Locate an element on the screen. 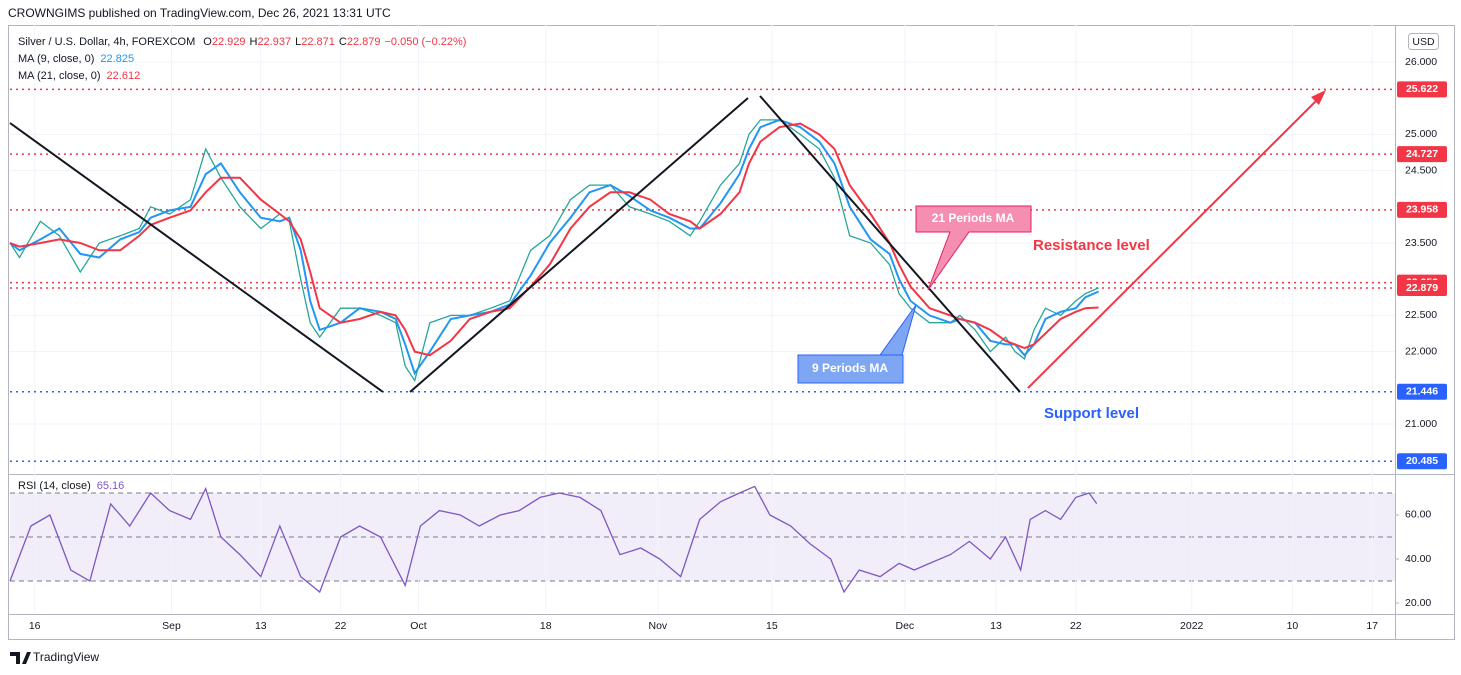 This screenshot has width=1461, height=675. currency-box is located at coordinates (1423, 41).